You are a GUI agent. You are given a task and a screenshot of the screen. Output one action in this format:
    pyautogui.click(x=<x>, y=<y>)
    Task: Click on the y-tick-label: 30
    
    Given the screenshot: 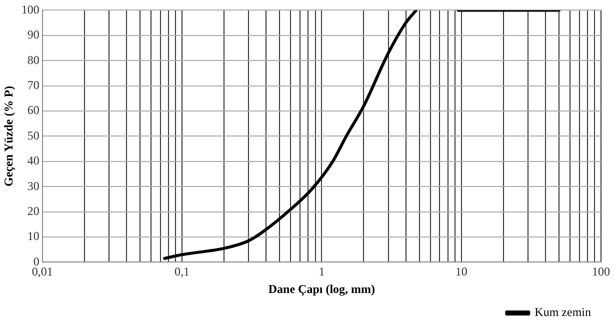 What is the action you would take?
    pyautogui.click(x=33, y=185)
    